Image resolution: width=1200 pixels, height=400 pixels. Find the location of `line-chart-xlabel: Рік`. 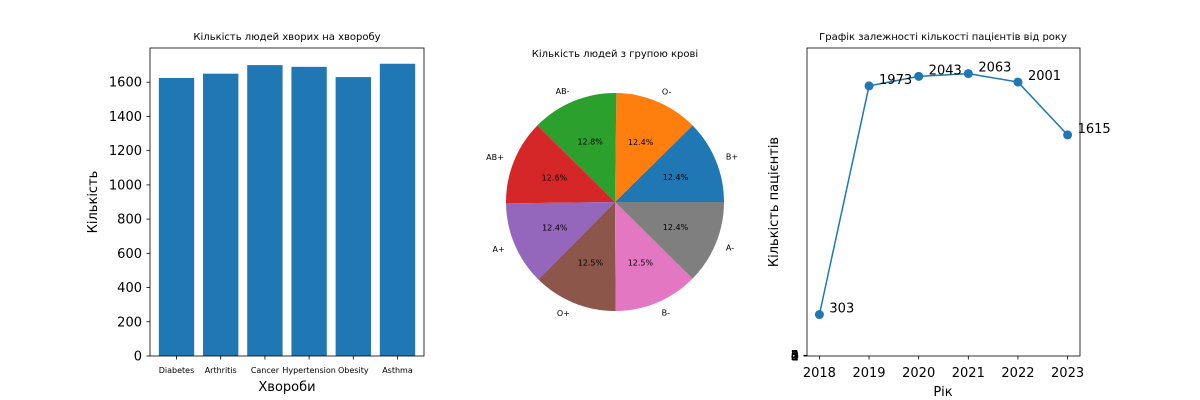

line-chart-xlabel: Рік is located at coordinates (942, 392).